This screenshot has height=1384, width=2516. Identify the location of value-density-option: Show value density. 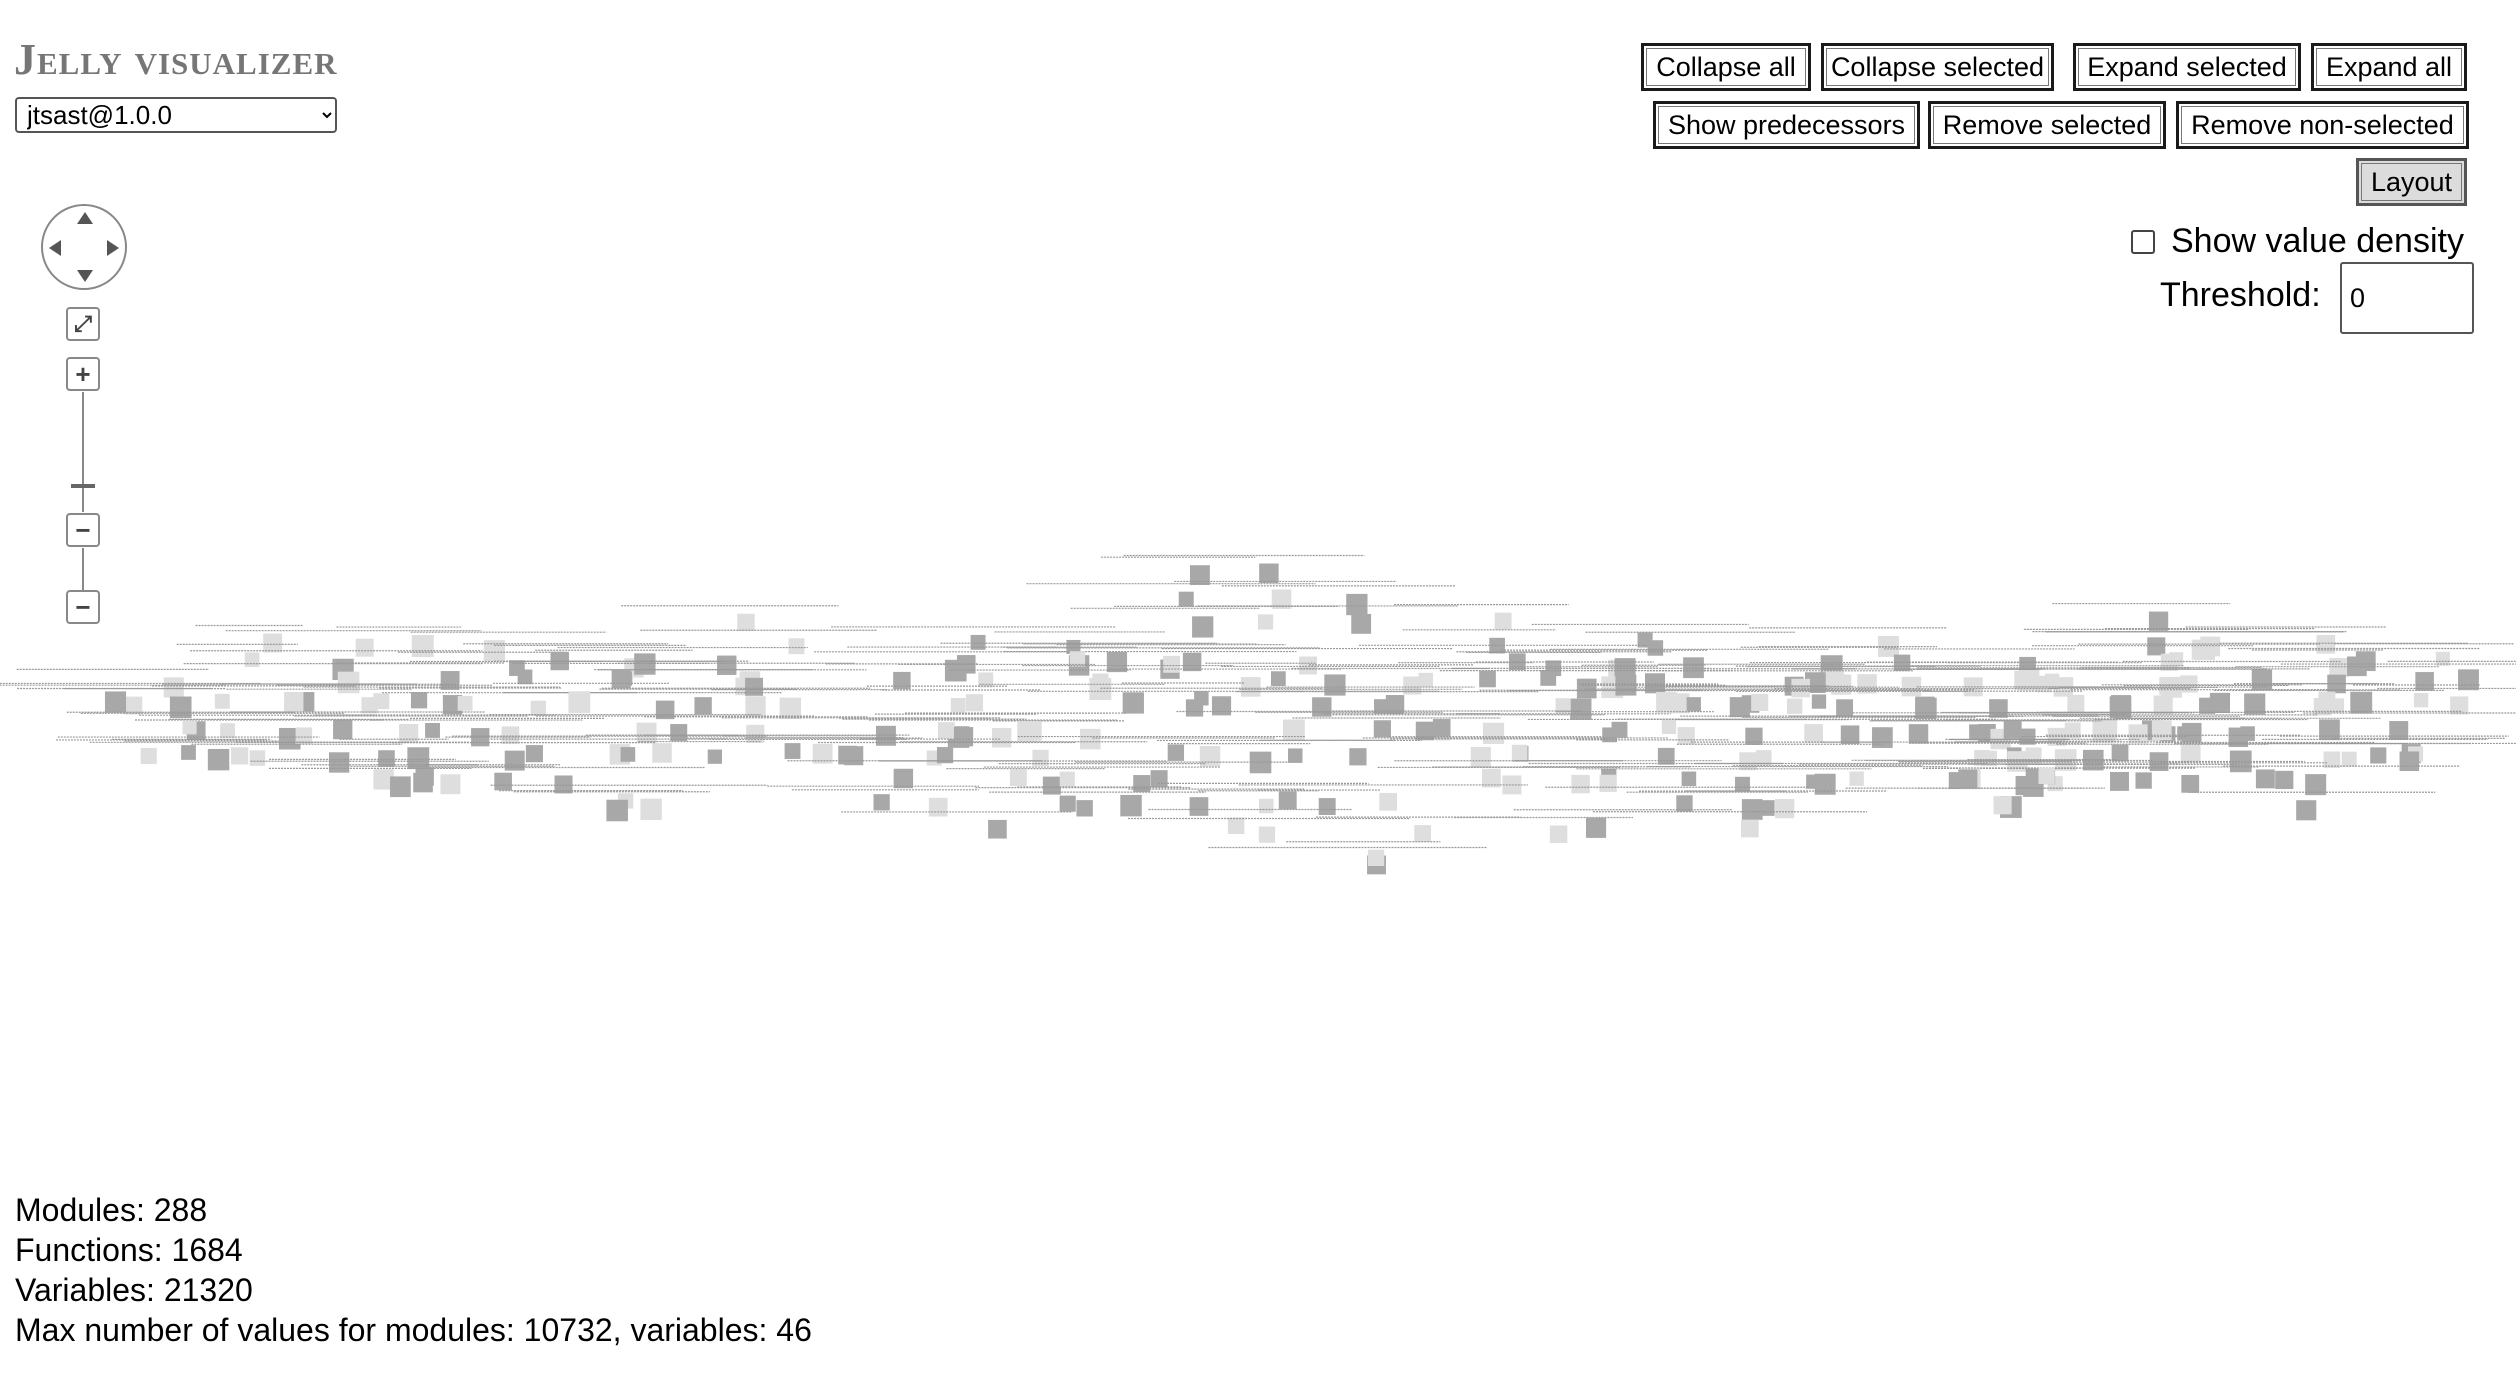
(2297, 241).